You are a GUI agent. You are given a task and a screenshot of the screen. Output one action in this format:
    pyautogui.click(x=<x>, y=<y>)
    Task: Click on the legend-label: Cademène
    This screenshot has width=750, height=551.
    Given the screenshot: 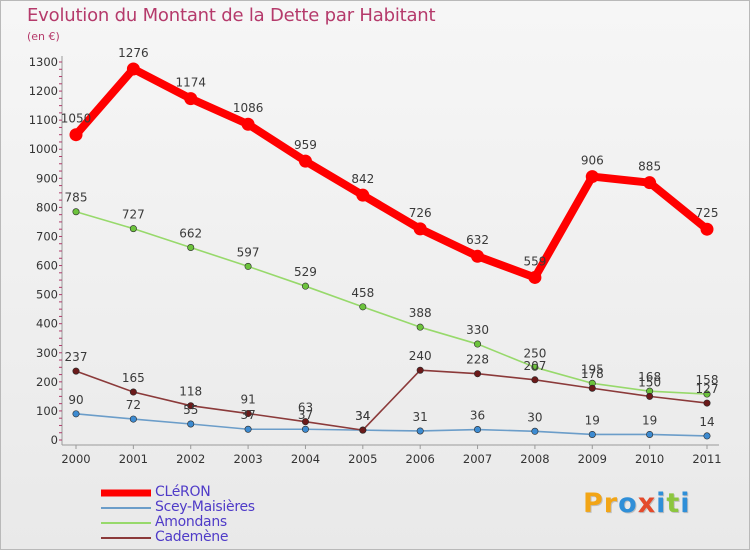 What is the action you would take?
    pyautogui.click(x=192, y=537)
    